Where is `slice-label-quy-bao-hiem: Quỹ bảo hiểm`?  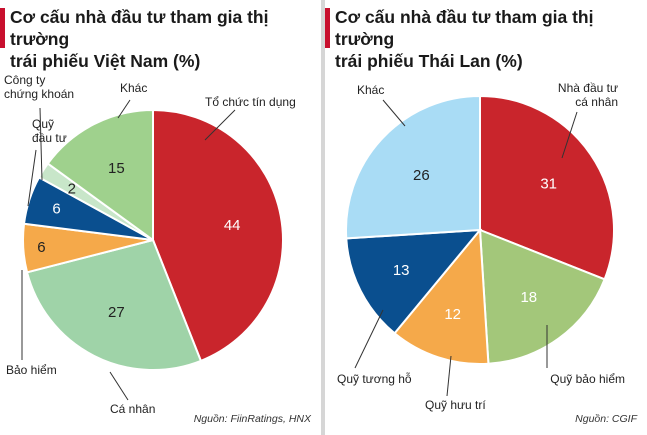
slice-label-quy-bao-hiem: Quỹ bảo hiểm is located at coordinates (587, 379).